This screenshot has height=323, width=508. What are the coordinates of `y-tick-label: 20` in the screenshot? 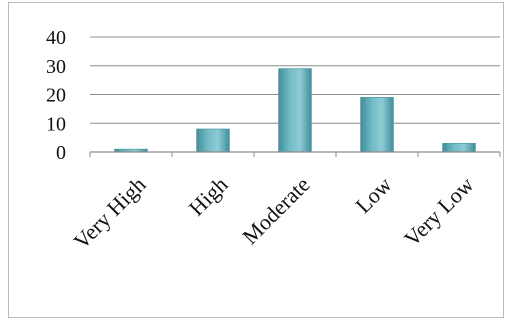 It's located at (56, 96).